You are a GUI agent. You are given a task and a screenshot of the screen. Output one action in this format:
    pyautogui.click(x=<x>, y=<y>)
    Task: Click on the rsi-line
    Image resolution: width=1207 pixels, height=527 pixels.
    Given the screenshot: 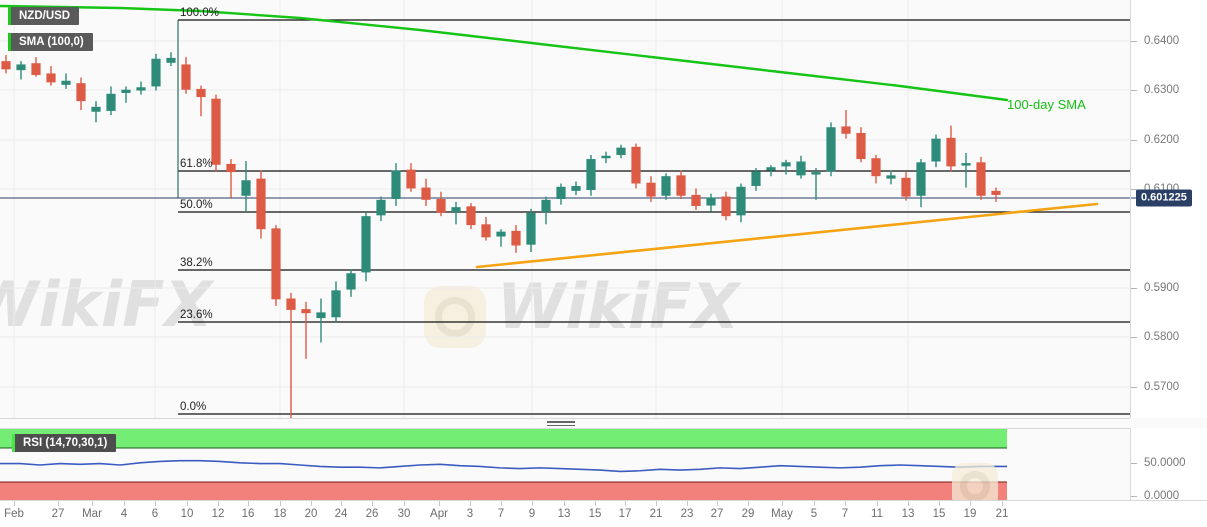 What is the action you would take?
    pyautogui.click(x=503, y=466)
    